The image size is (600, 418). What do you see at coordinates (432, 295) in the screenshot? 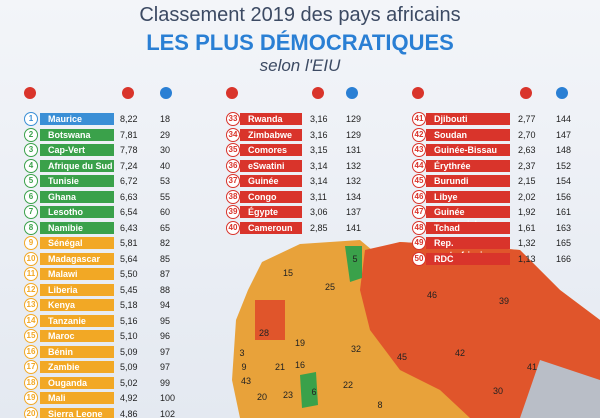
I see `map-label: 46` at bounding box center [432, 295].